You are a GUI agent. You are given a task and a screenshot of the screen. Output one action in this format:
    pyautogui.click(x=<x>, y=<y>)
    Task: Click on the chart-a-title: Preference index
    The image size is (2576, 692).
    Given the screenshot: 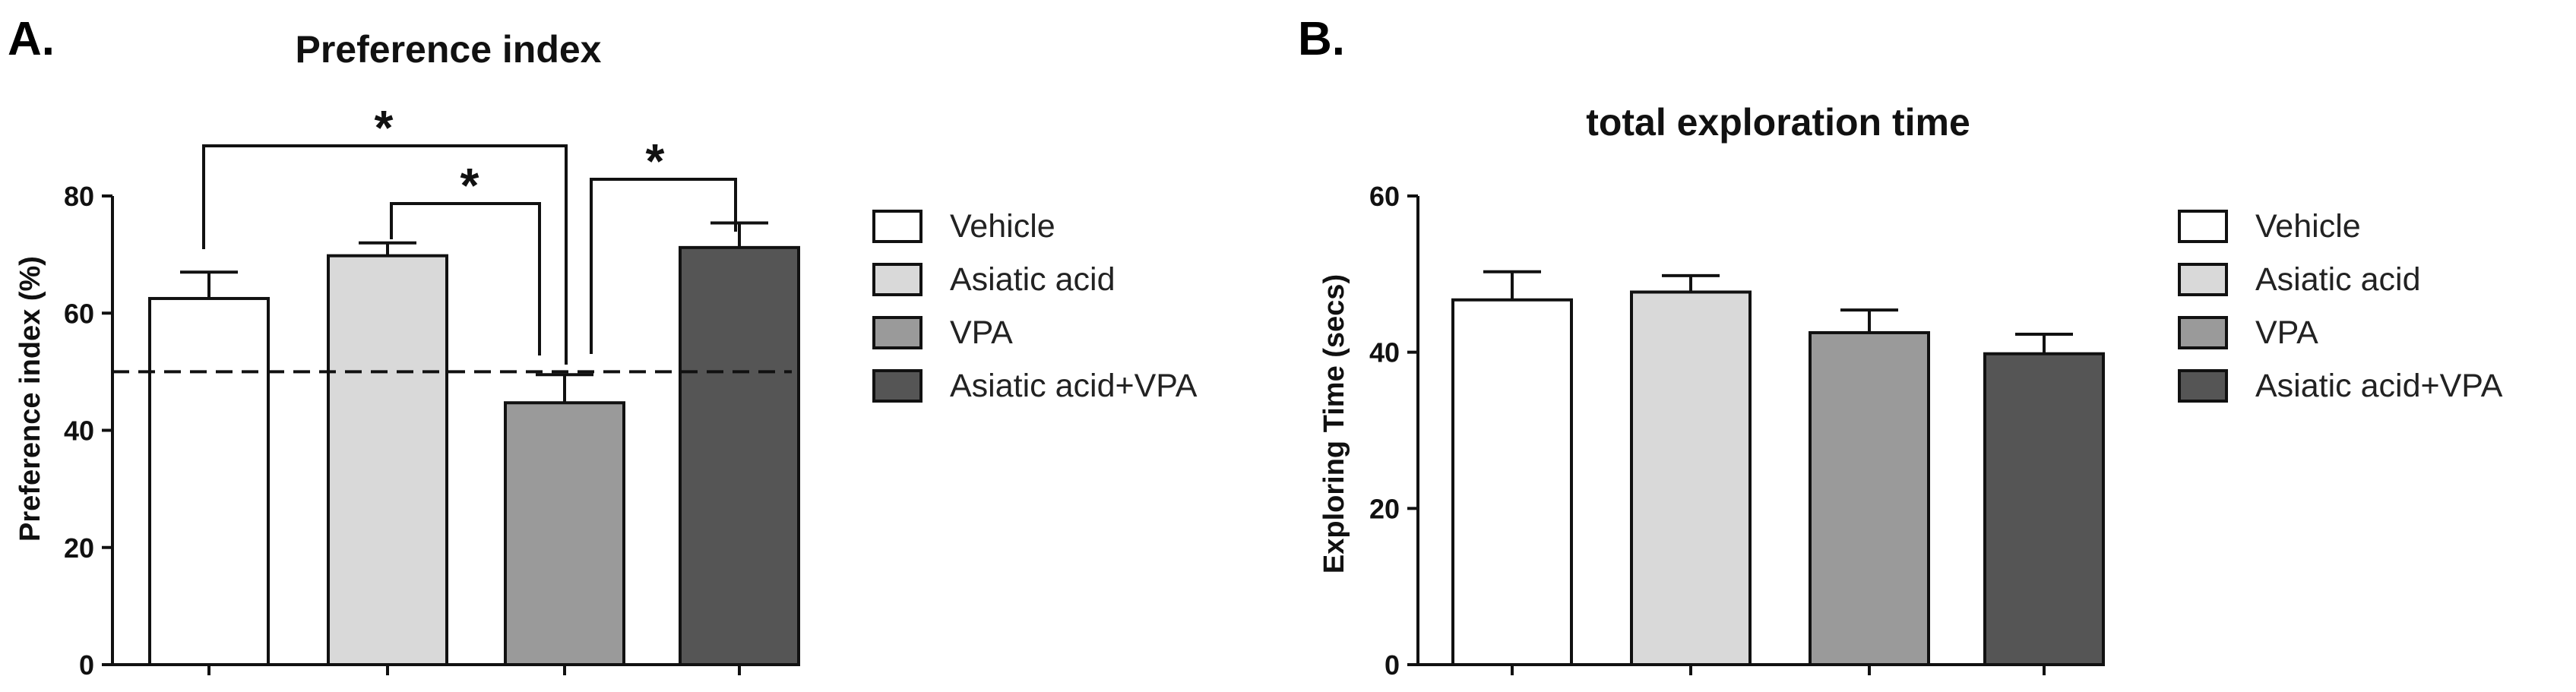 What is the action you would take?
    pyautogui.click(x=449, y=50)
    